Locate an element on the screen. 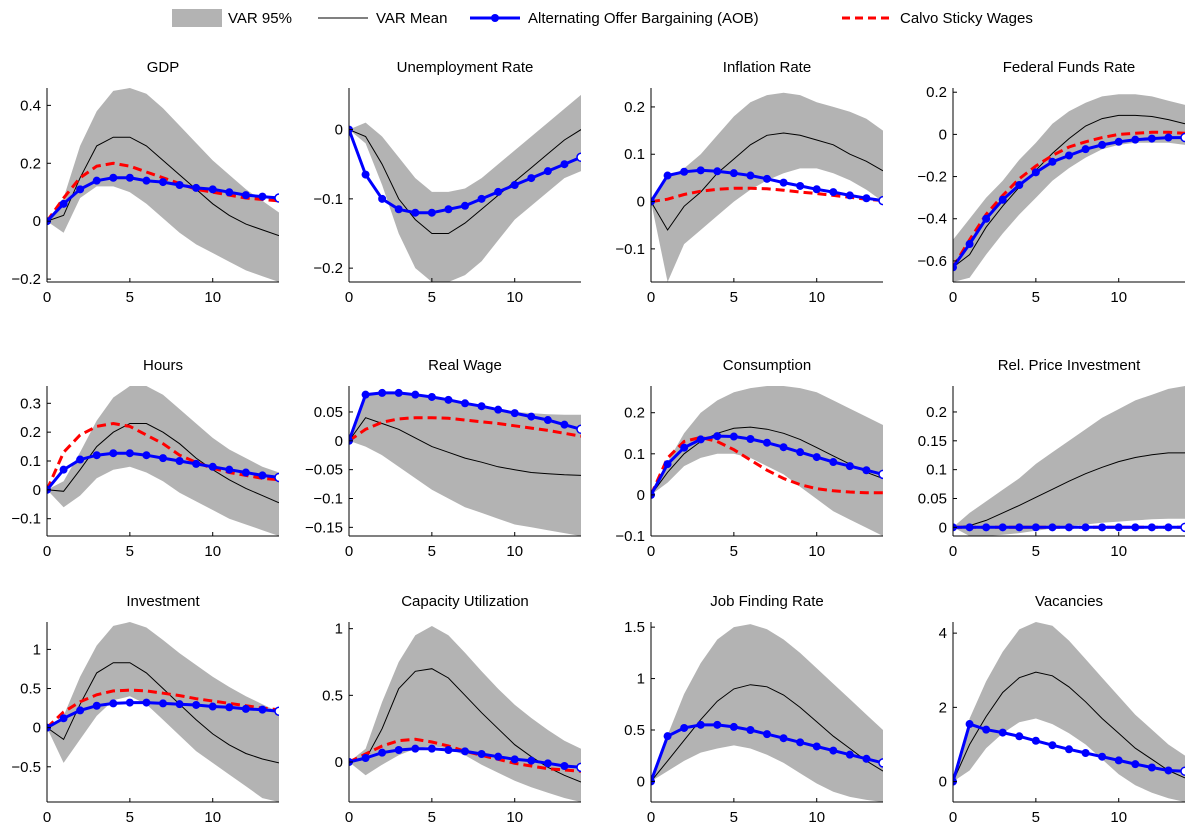  panel-real-wage: −0.15 −0.1 −0.05 0 0.05 0 5 10 Real Wage is located at coordinates (443, 458).